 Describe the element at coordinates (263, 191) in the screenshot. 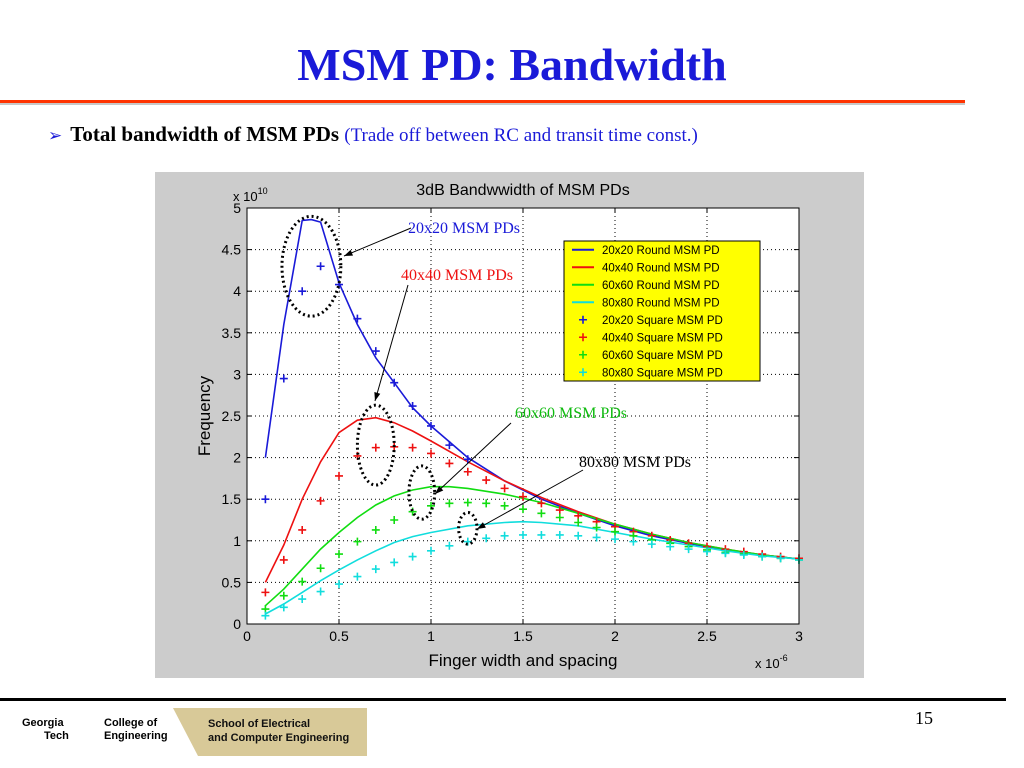

I see `y-exponent: 10` at that location.